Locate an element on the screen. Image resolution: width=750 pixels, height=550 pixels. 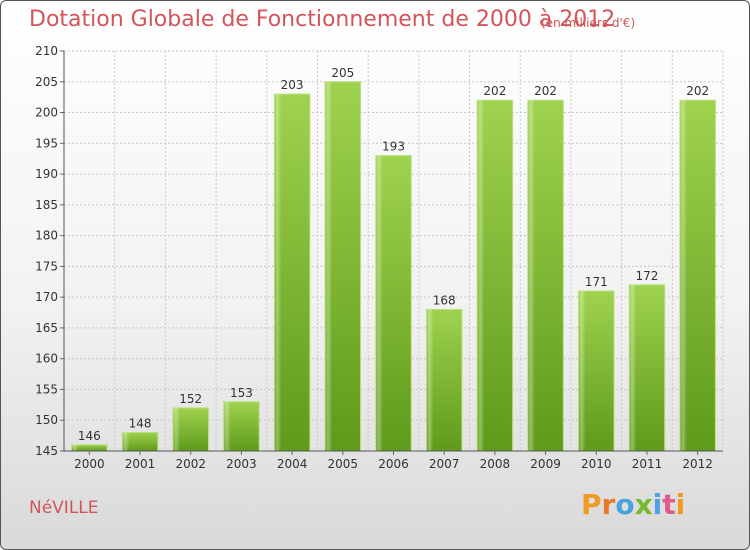
bar-value-label: 152 is located at coordinates (190, 399).